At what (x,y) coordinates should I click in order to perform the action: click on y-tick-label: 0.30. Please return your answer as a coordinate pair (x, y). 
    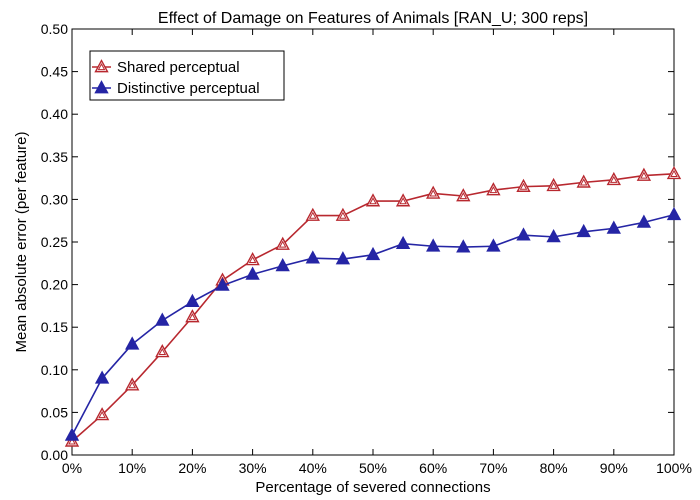
    Looking at the image, I should click on (54, 199).